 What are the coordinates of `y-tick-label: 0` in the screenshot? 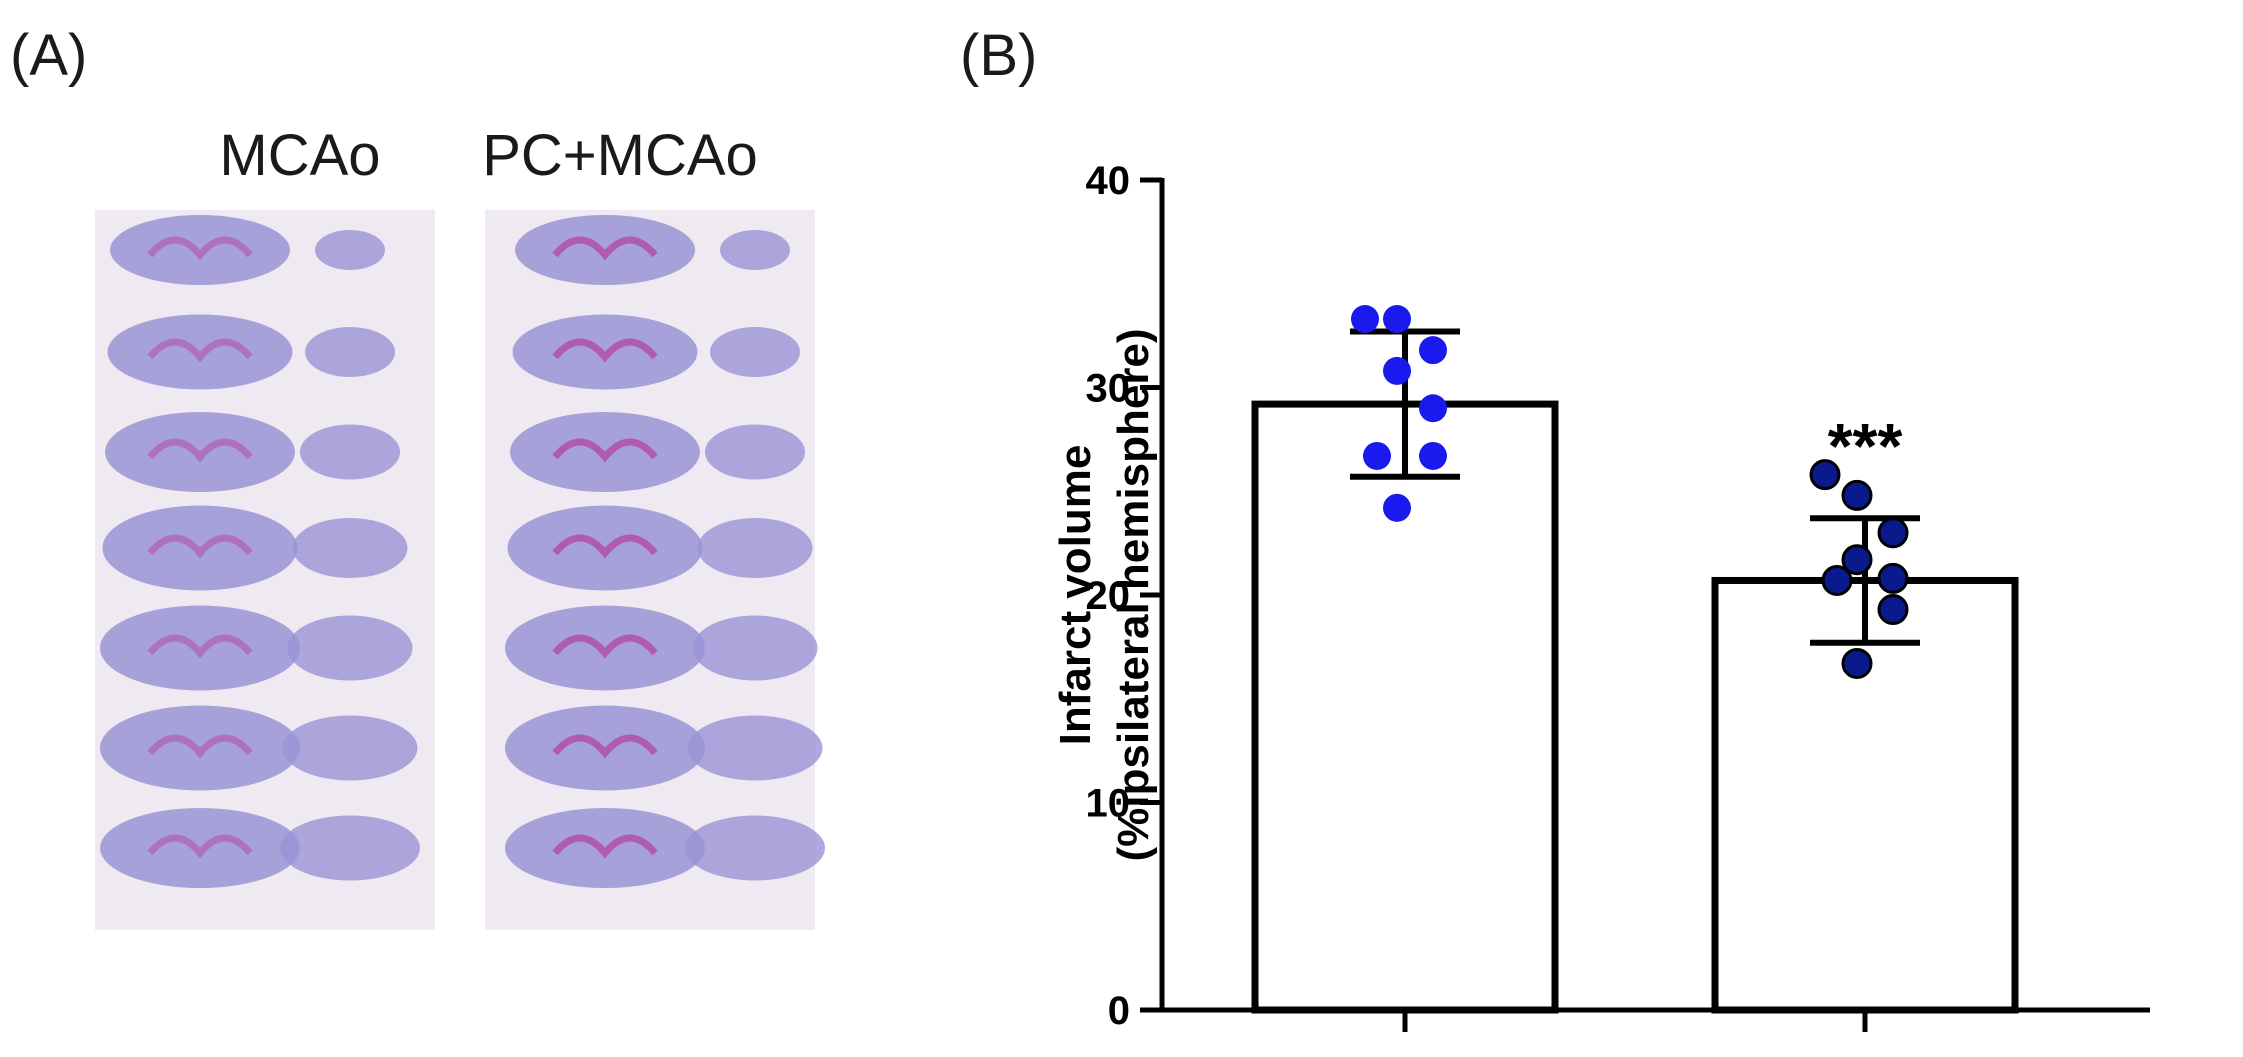 It's located at (1119, 1011).